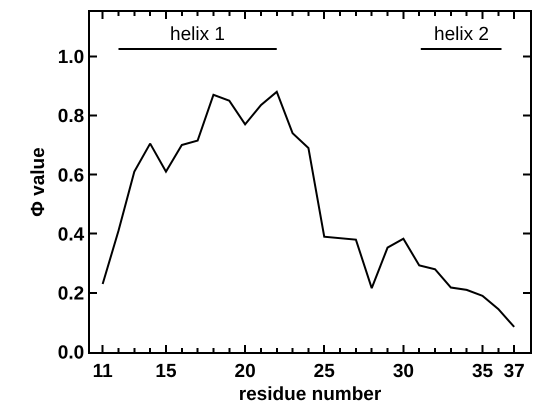 The width and height of the screenshot is (538, 414). What do you see at coordinates (461, 34) in the screenshot?
I see `annotation: helix 2` at bounding box center [461, 34].